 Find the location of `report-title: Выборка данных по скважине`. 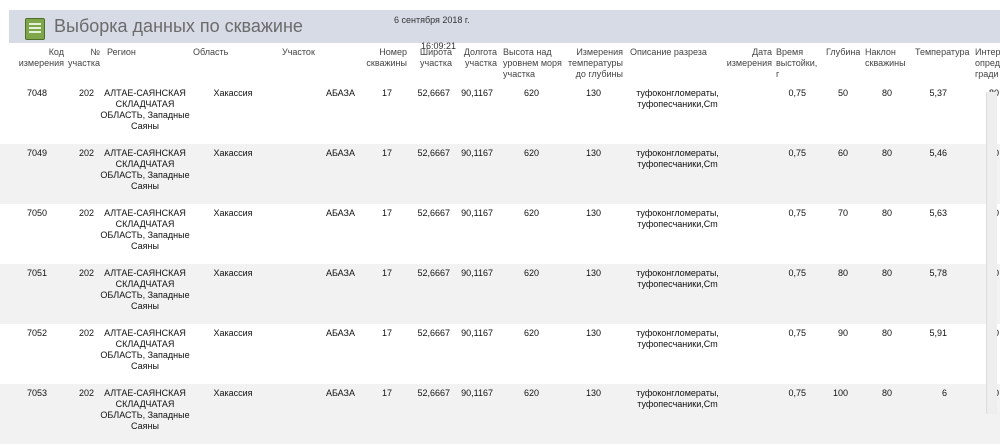

report-title: Выборка данных по скважине is located at coordinates (178, 26).